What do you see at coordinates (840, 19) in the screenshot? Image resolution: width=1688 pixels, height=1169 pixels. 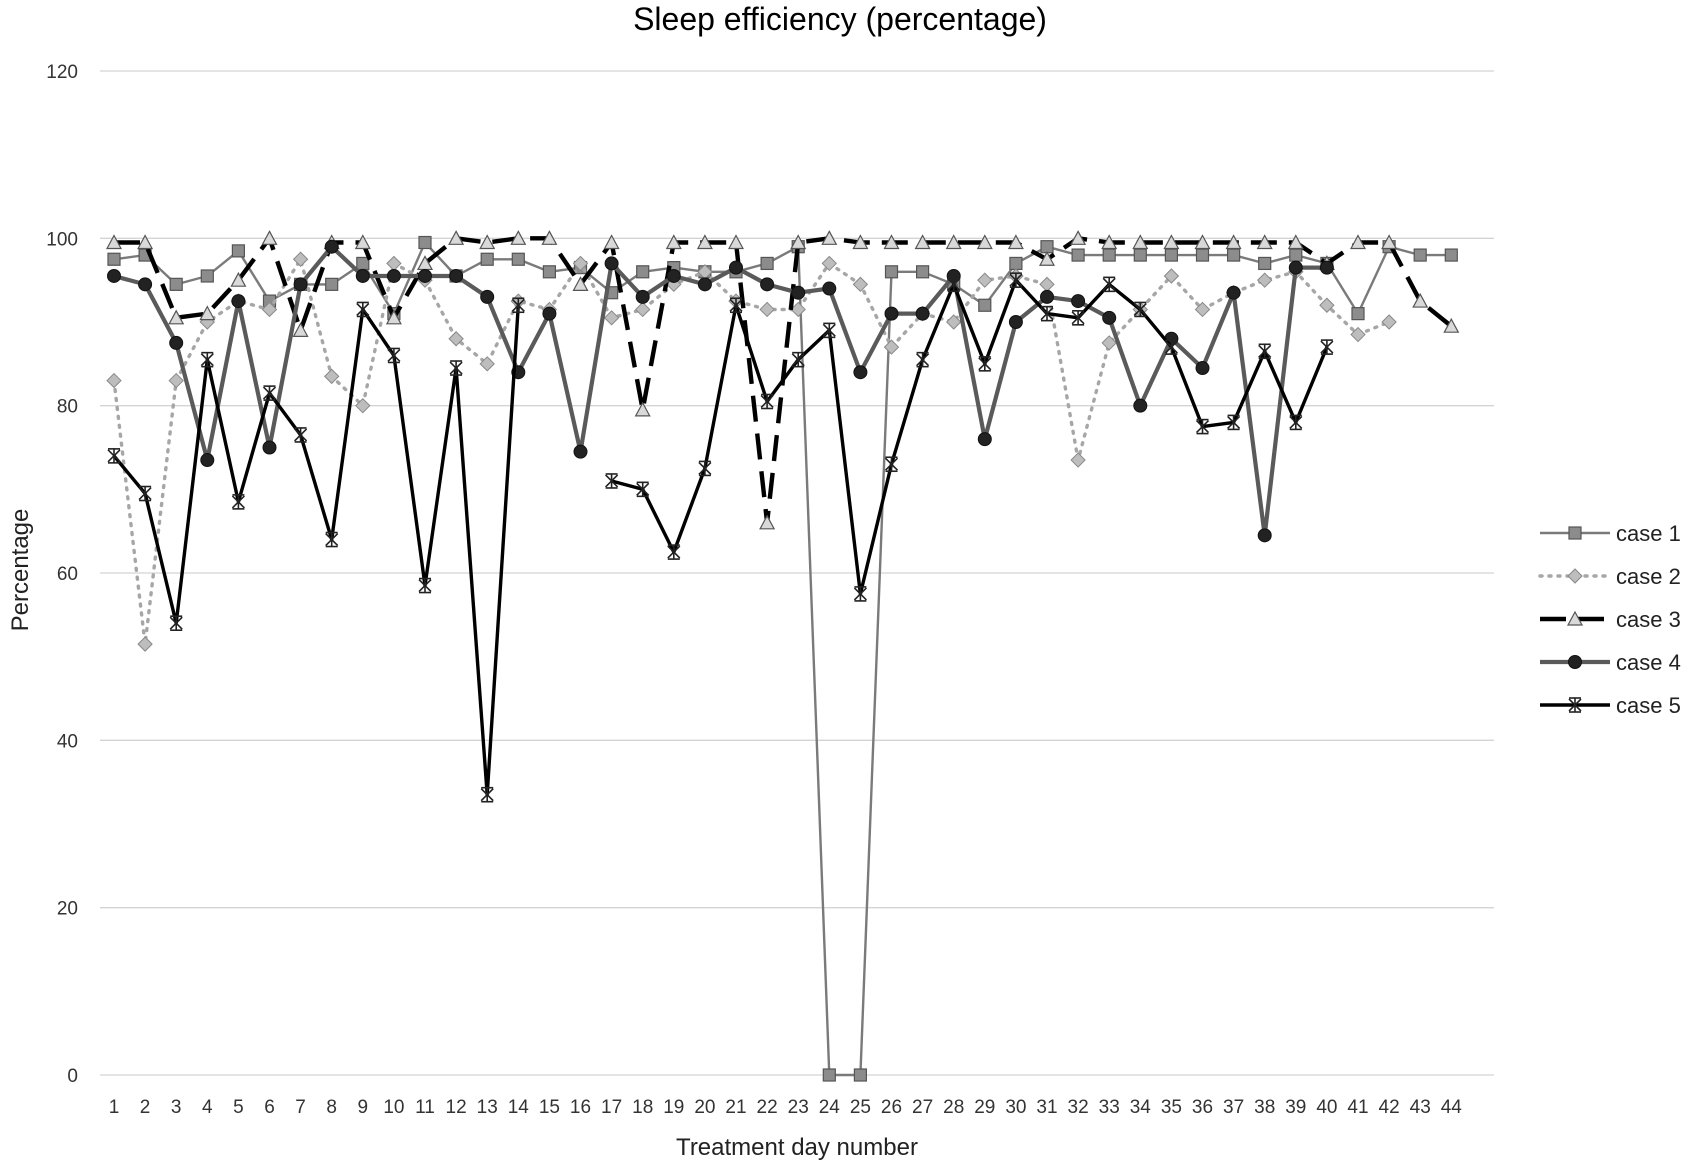 I see `chart-title: Sleep efficiency (percentage)` at bounding box center [840, 19].